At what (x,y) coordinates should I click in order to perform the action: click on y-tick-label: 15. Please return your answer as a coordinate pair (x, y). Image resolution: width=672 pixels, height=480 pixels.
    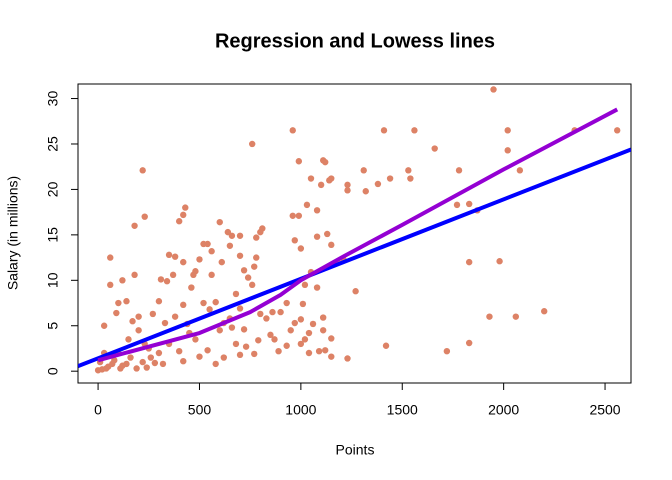
    Looking at the image, I should click on (53, 235).